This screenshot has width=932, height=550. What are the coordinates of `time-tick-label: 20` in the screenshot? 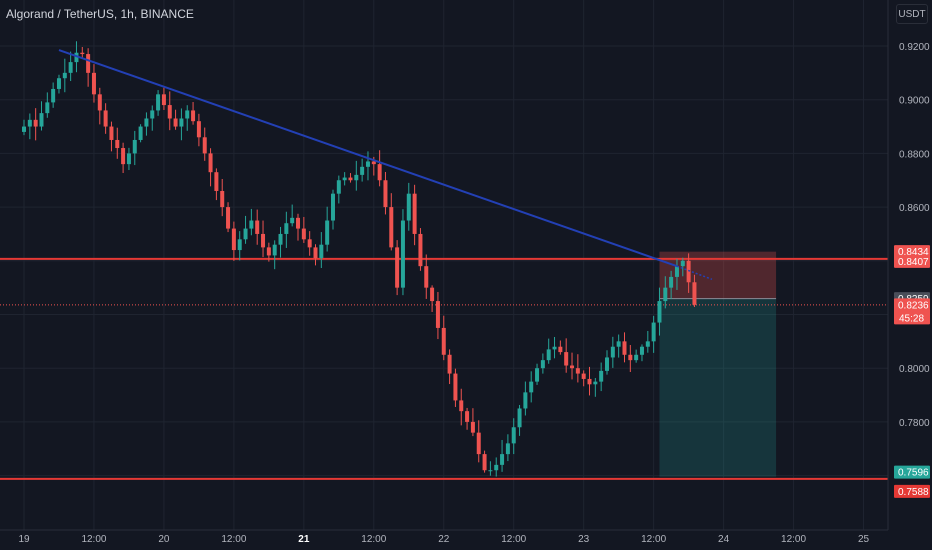 It's located at (164, 539).